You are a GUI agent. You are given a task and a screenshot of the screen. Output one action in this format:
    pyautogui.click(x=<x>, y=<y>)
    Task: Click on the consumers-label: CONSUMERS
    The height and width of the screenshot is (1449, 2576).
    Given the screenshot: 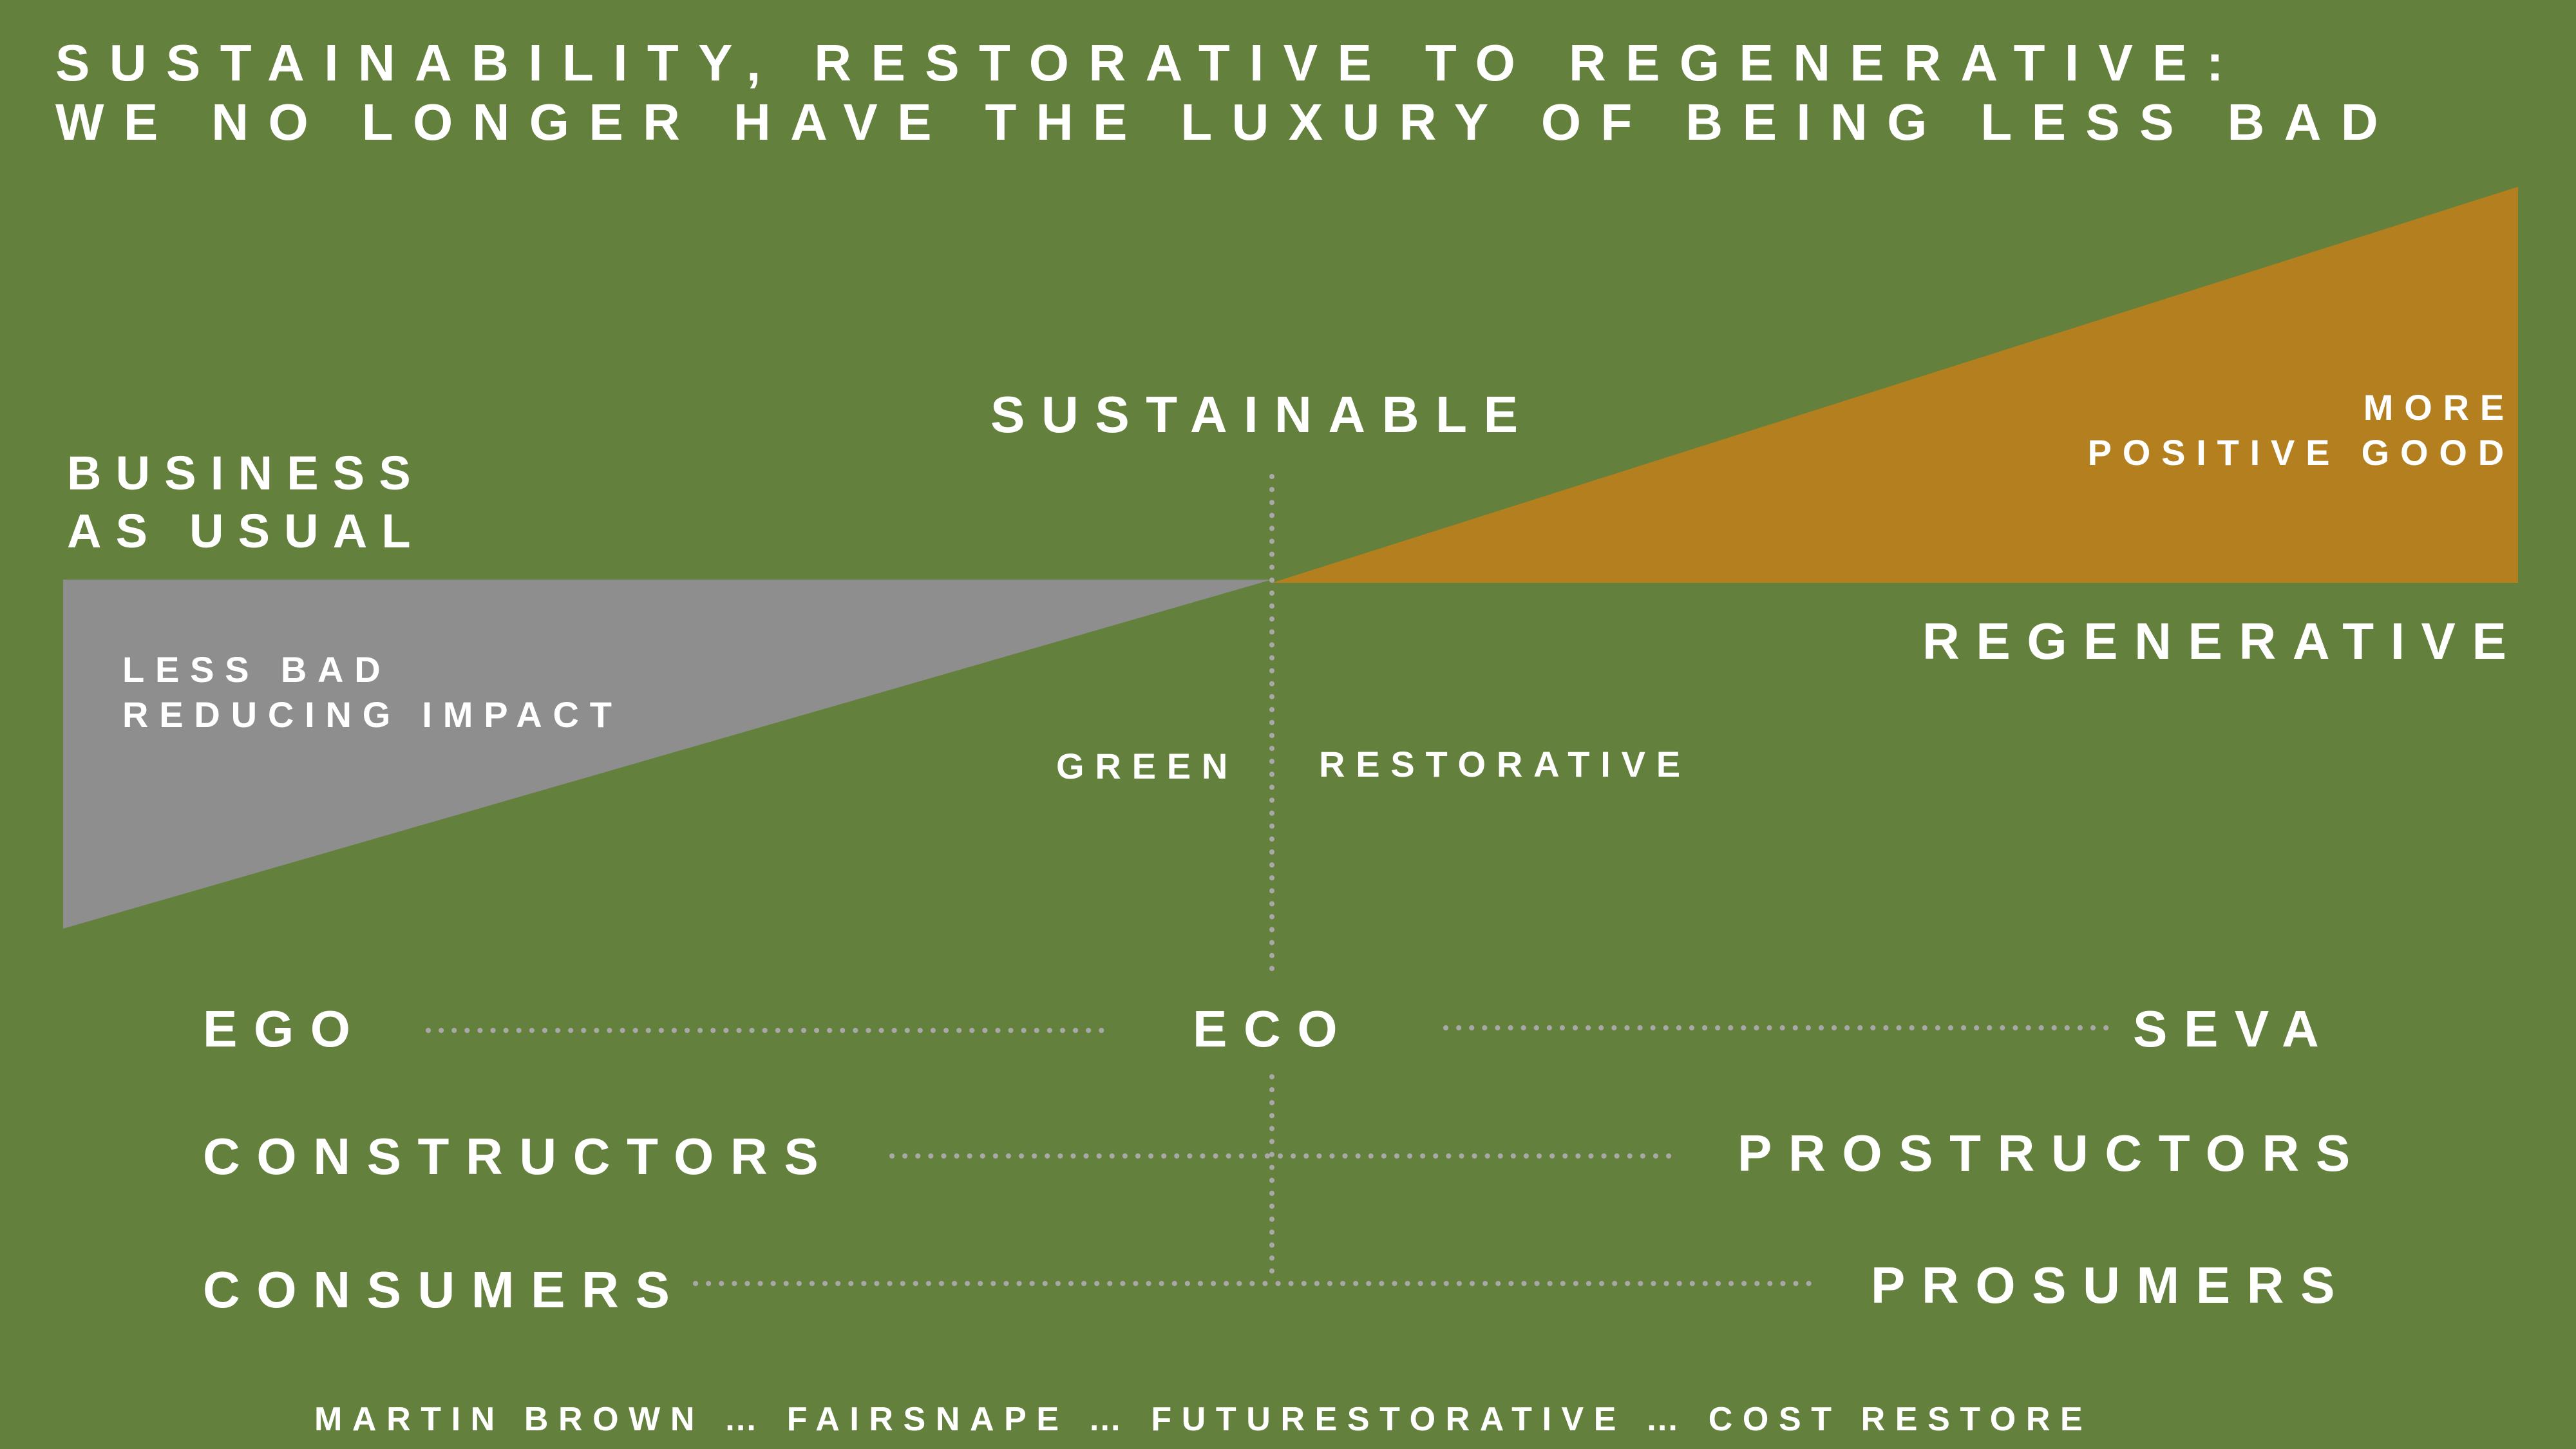 What is the action you would take?
    pyautogui.click(x=445, y=1289)
    